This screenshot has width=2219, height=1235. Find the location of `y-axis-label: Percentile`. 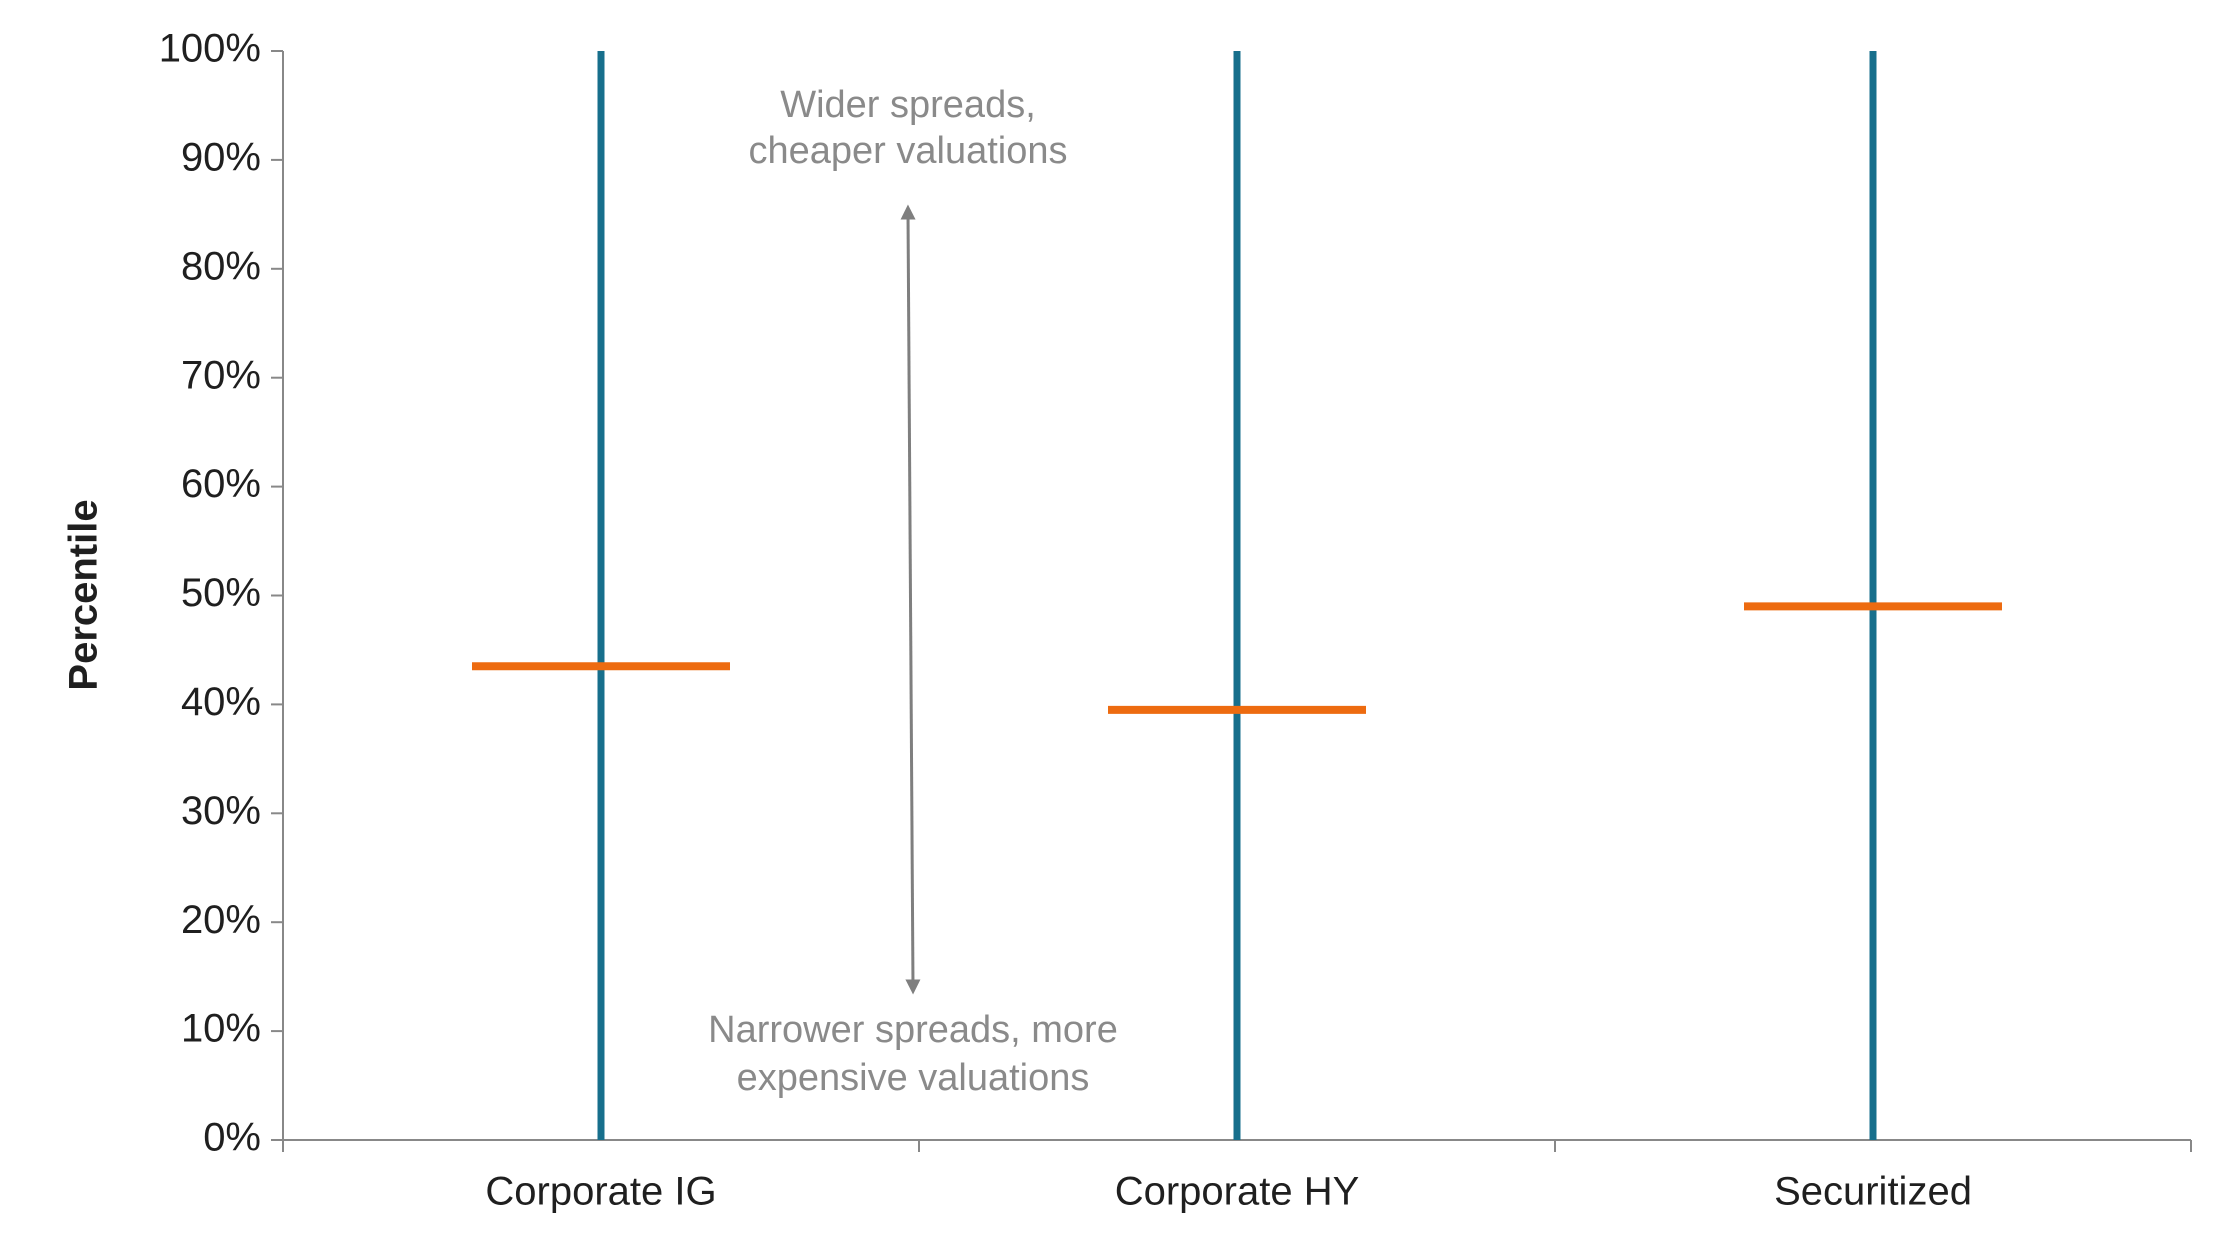

y-axis-label: Percentile is located at coordinates (84, 594).